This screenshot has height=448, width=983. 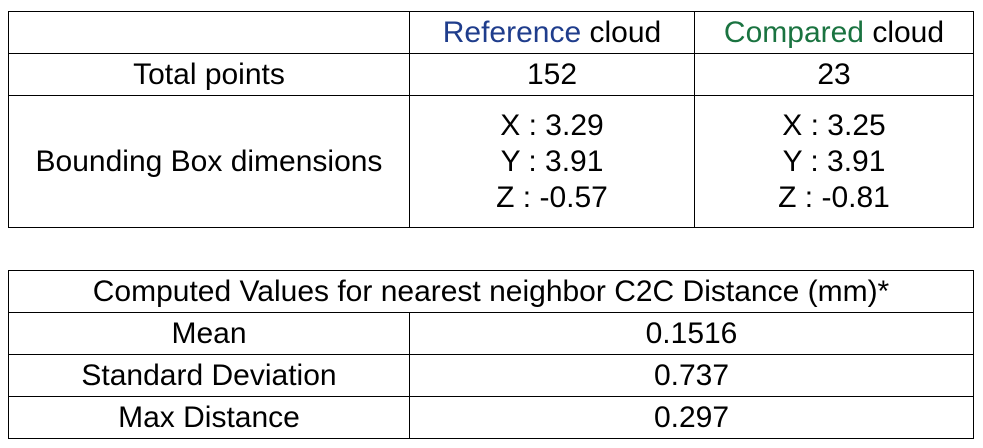 What do you see at coordinates (691, 417) in the screenshot?
I see `max-distance-value: 0.297` at bounding box center [691, 417].